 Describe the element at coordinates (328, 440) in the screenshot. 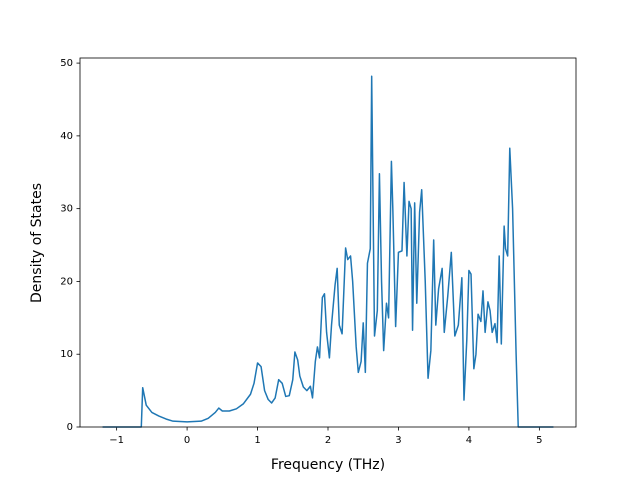

I see `x-tick-label: 2` at that location.